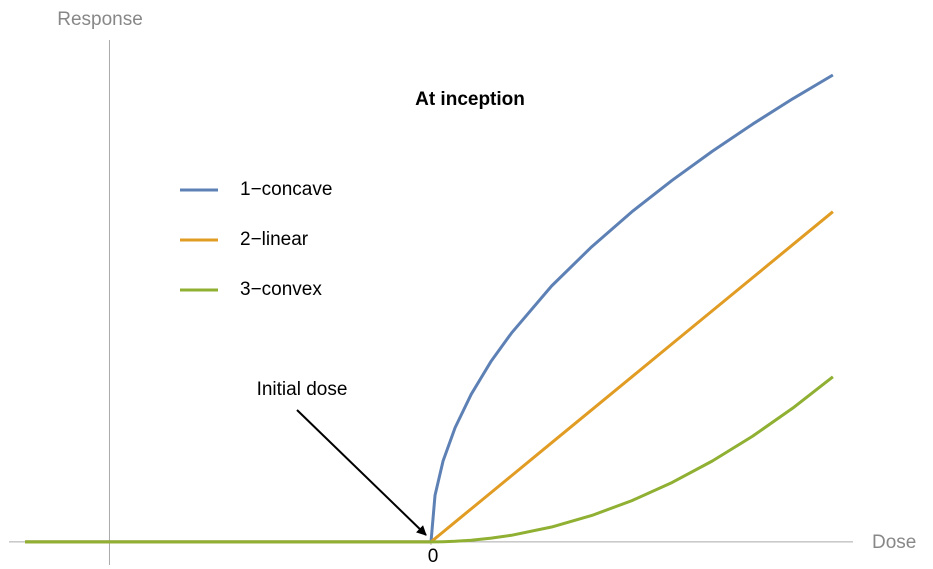 The height and width of the screenshot is (569, 933). Describe the element at coordinates (894, 542) in the screenshot. I see `x-axis-label: Dose` at that location.